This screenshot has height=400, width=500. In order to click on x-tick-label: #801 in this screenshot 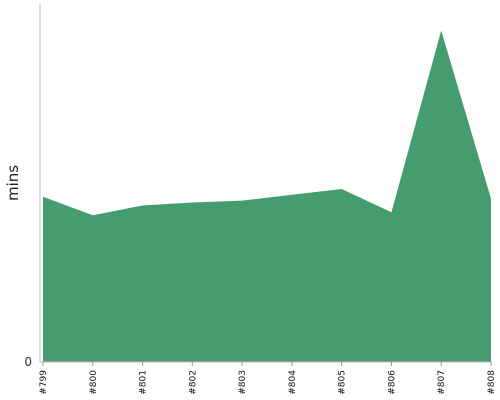, I will do `click(144, 382)`.